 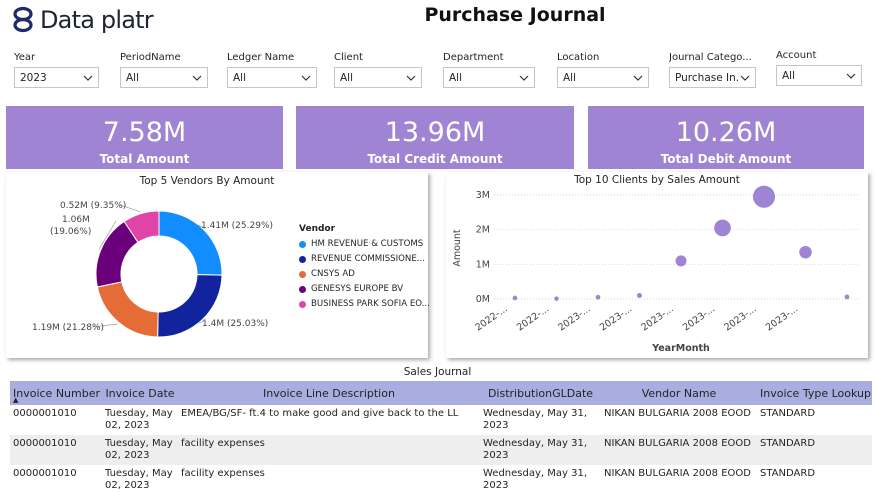 What do you see at coordinates (23, 19) in the screenshot?
I see `logo-icon` at bounding box center [23, 19].